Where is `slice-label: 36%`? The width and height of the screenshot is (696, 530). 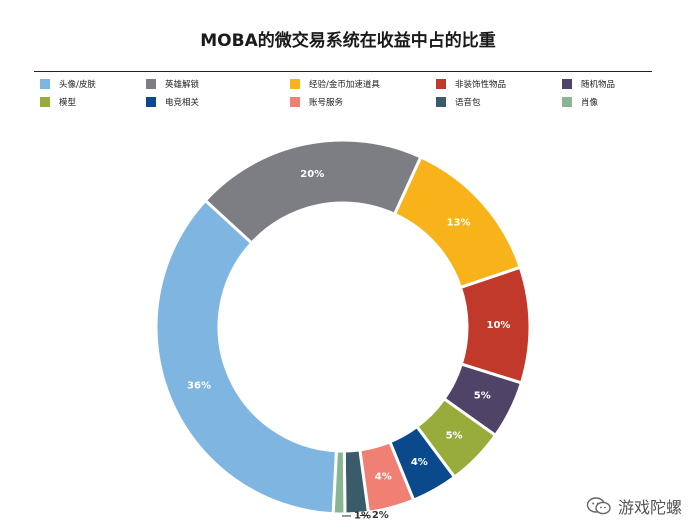
slice-label: 36% is located at coordinates (199, 385).